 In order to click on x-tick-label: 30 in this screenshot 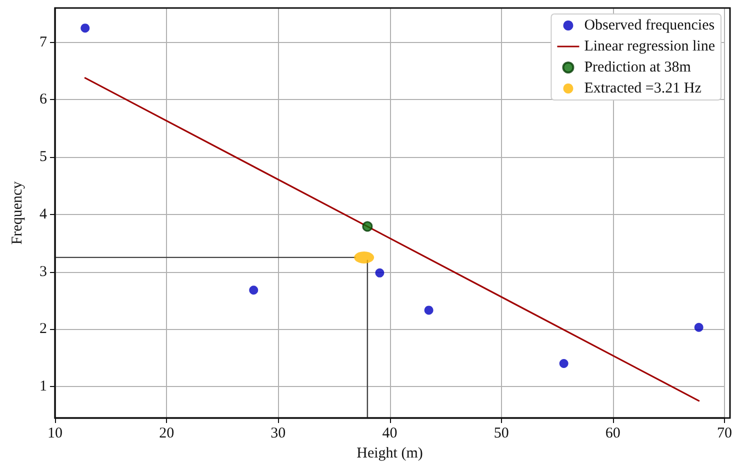, I will do `click(278, 434)`.